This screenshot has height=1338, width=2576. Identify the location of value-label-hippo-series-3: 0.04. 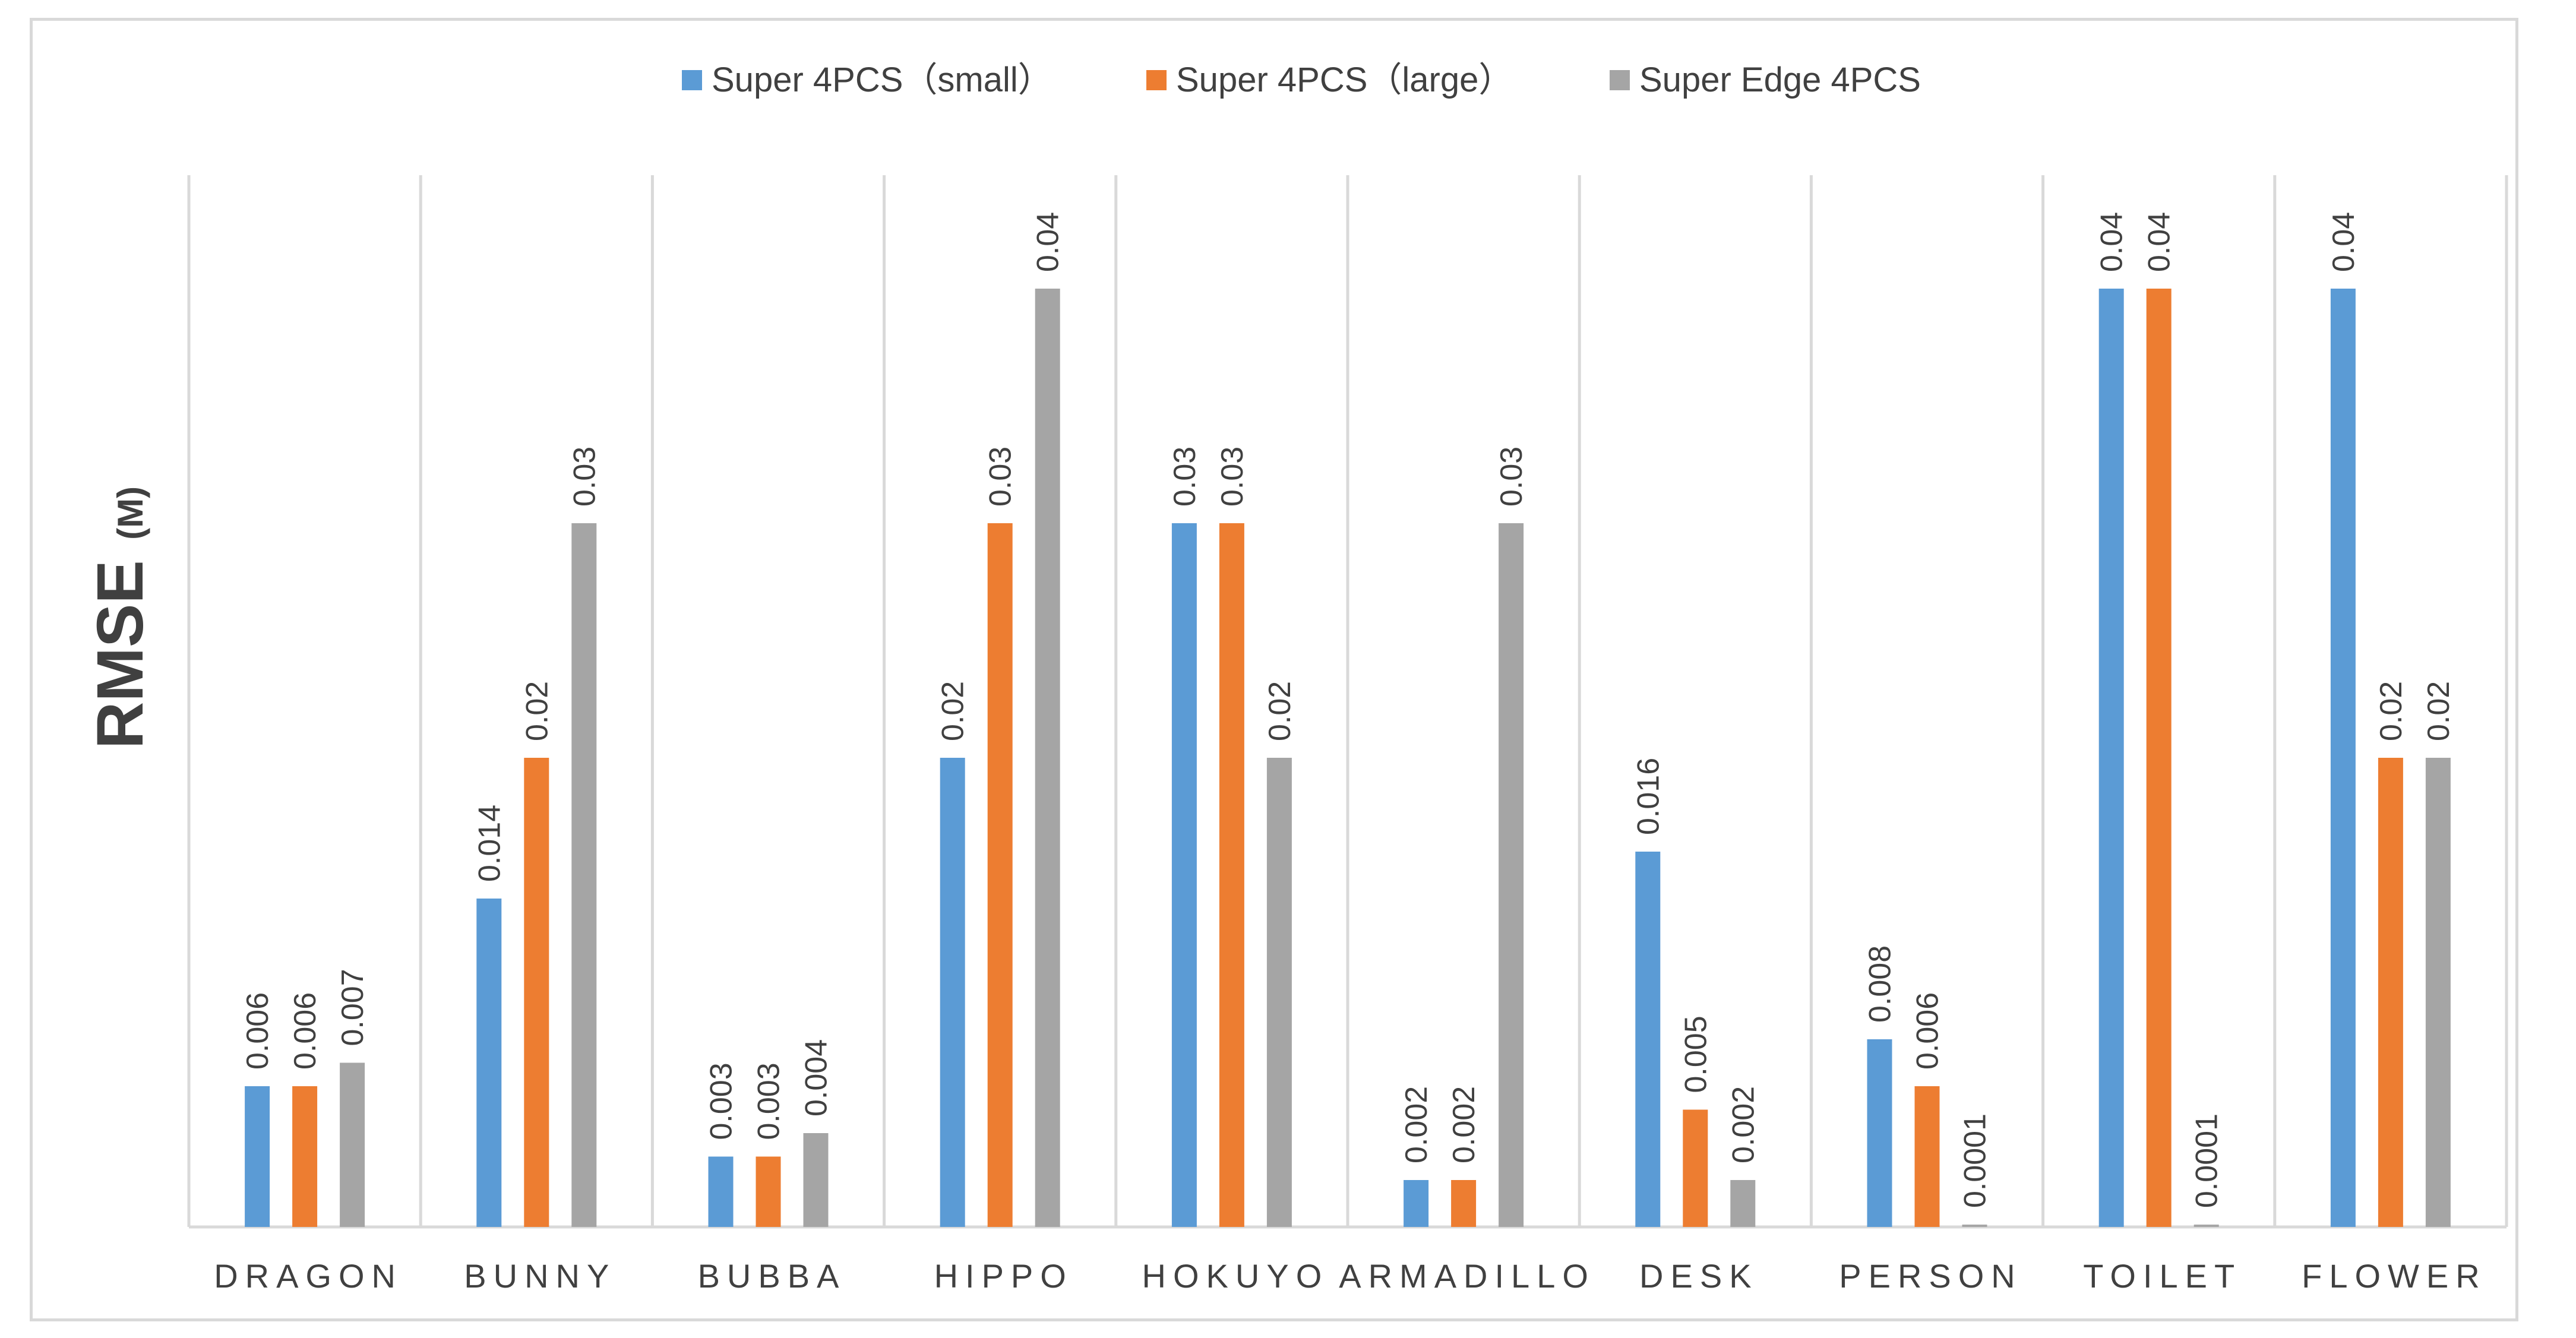
(1048, 242).